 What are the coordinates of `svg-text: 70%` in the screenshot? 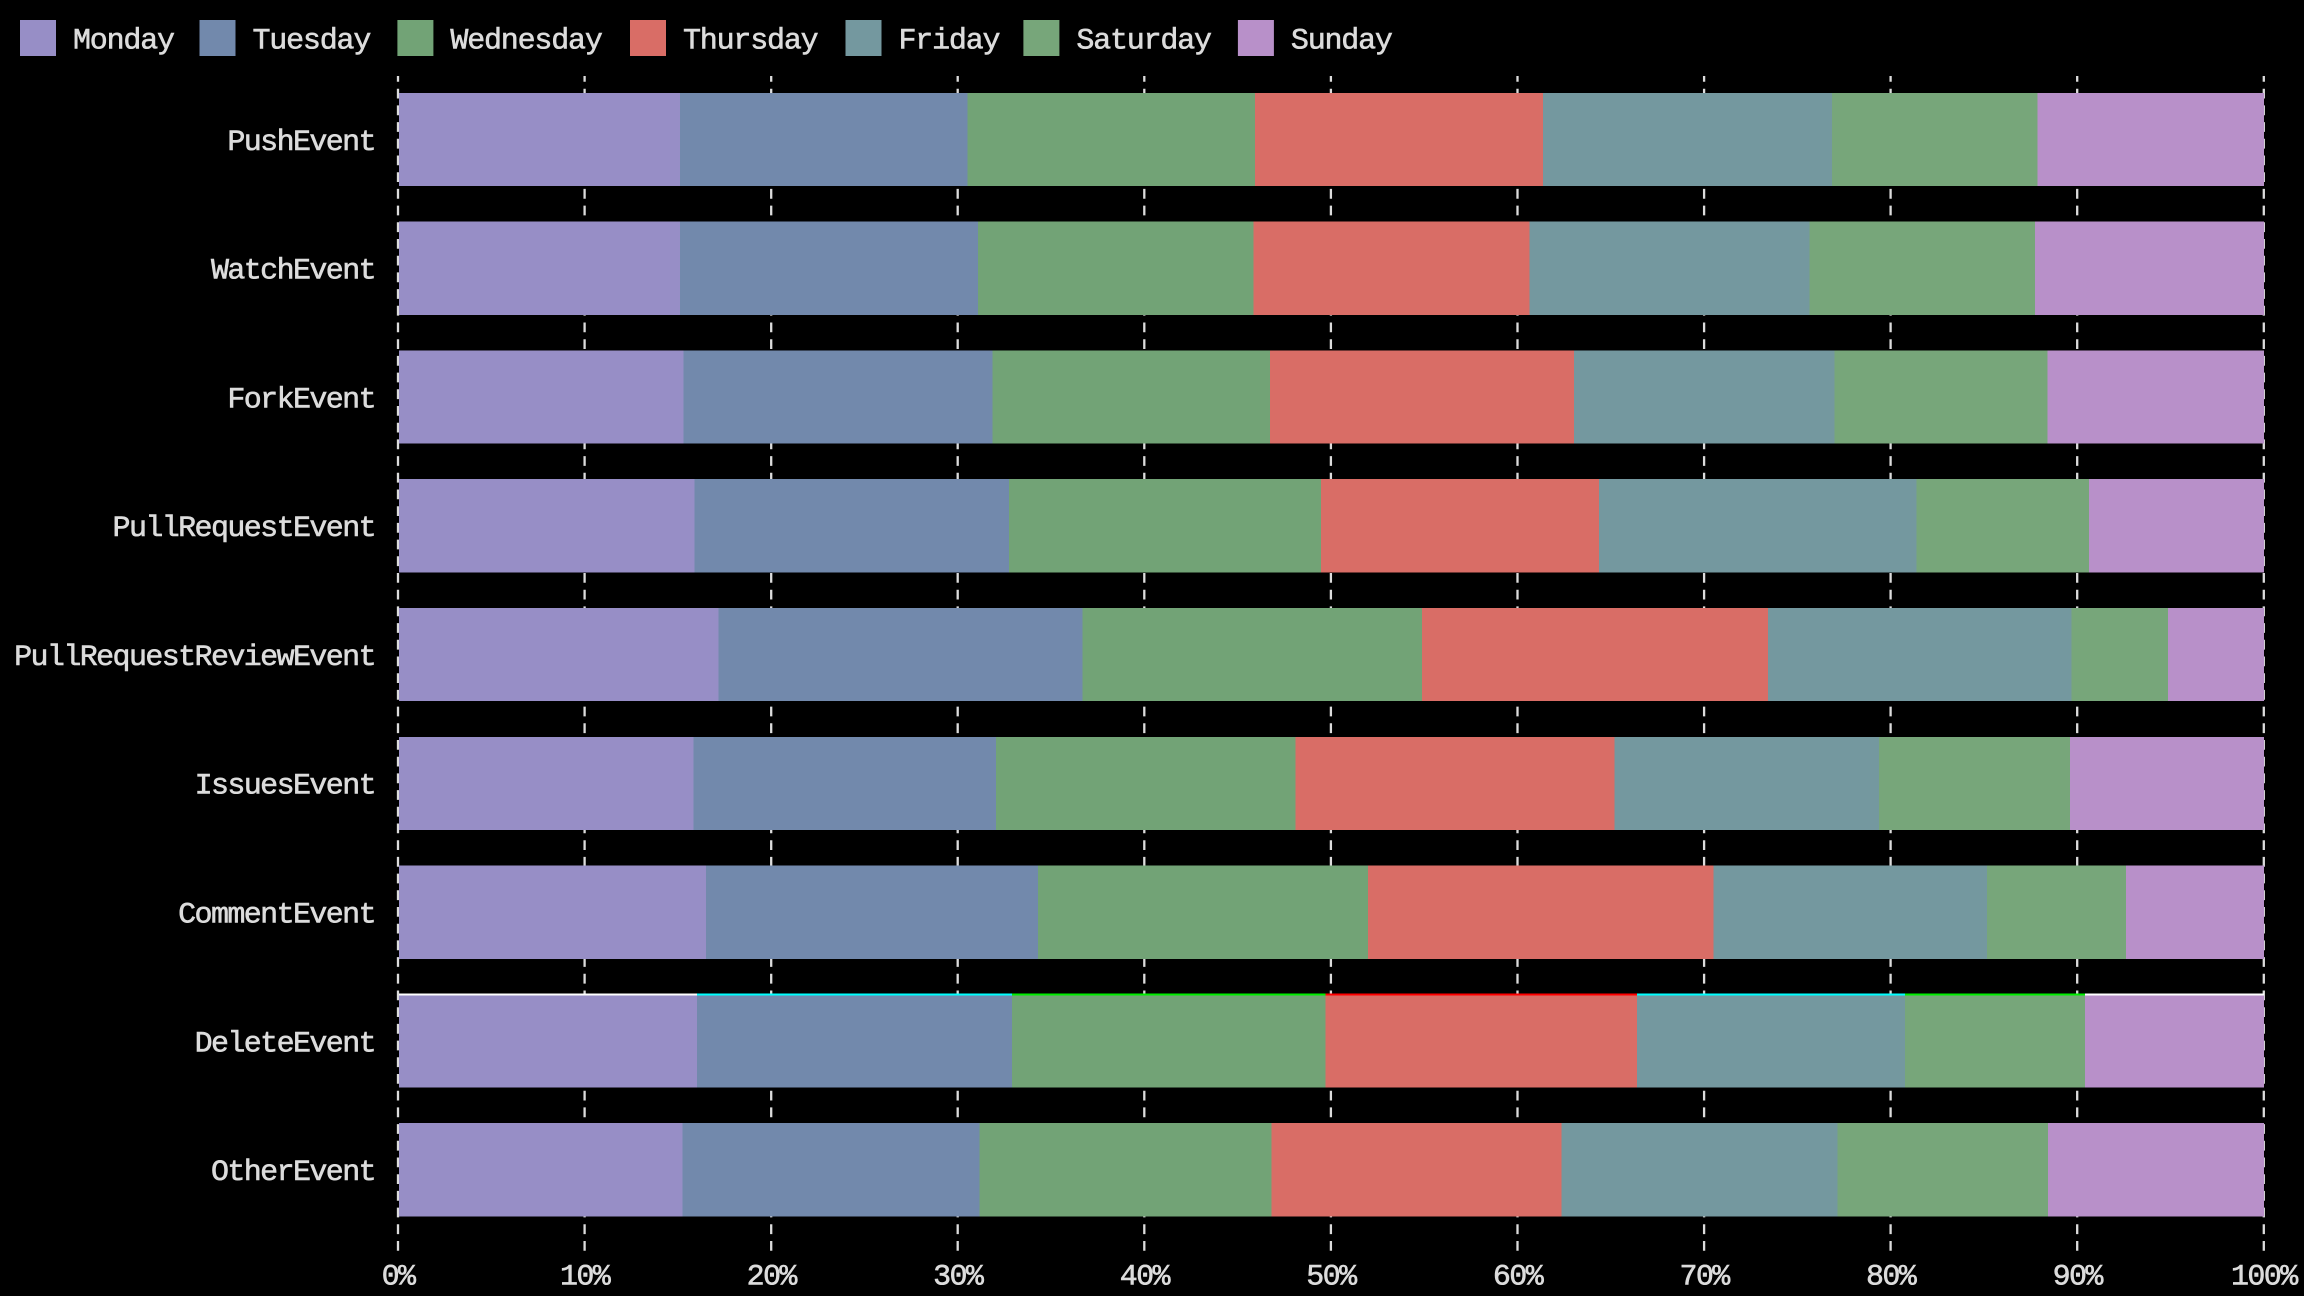 It's located at (1705, 1278).